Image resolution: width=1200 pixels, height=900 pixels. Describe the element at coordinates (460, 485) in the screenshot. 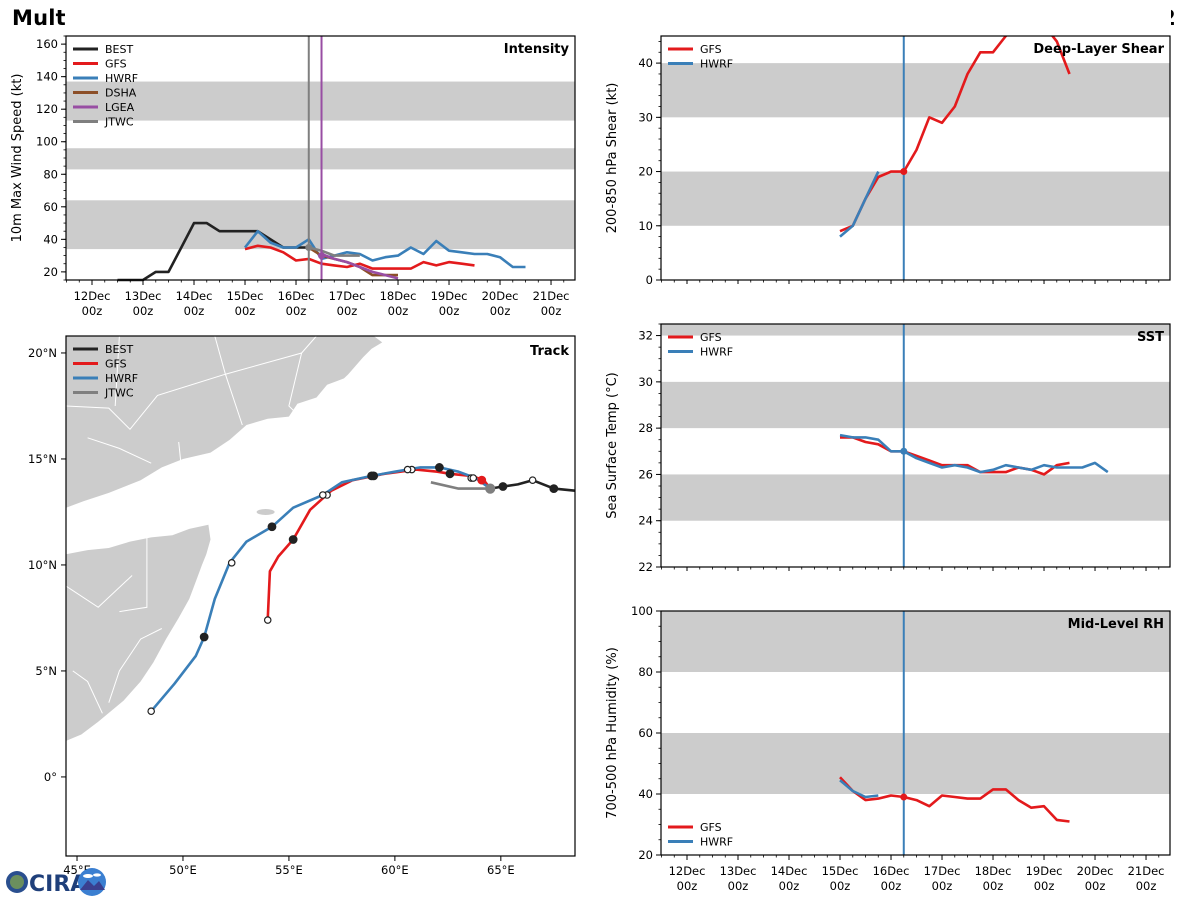

I see `track-line-jtwc` at that location.